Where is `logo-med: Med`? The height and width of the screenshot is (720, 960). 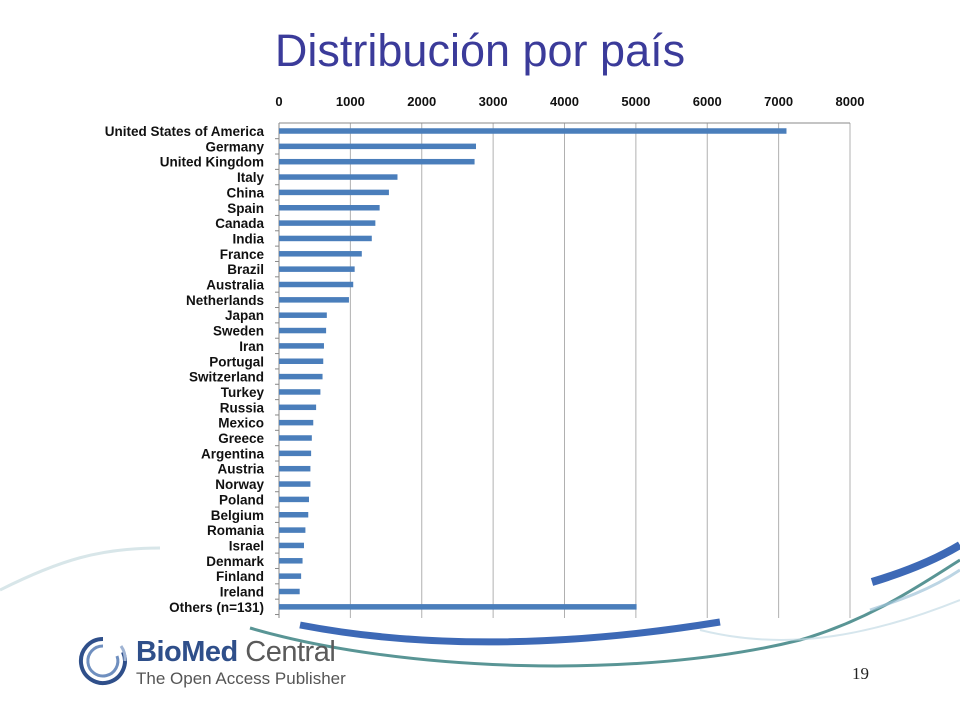
logo-med: Med is located at coordinates (209, 652).